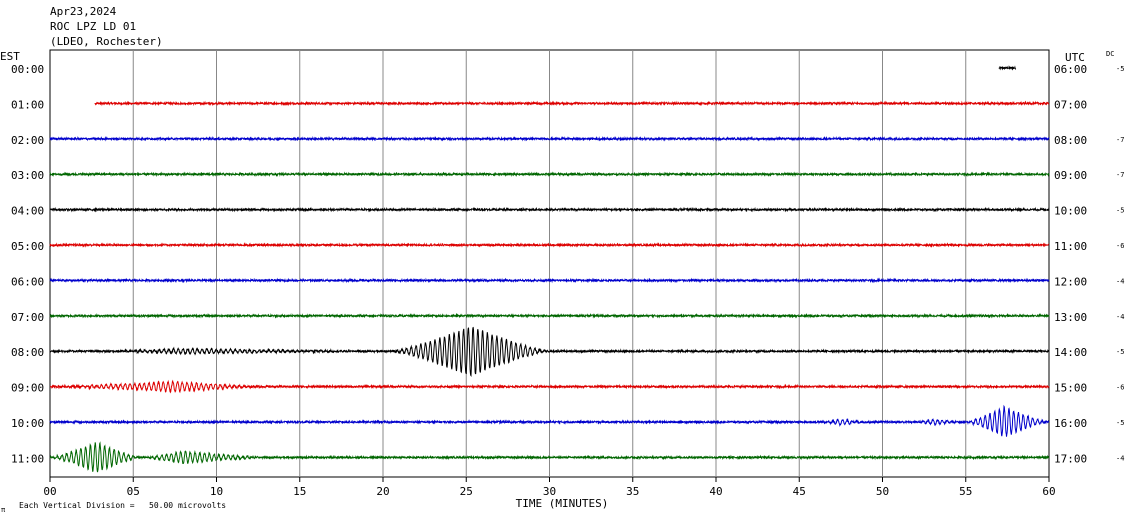 This screenshot has height=519, width=1130. I want to click on x-tick-label: 30, so click(549, 491).